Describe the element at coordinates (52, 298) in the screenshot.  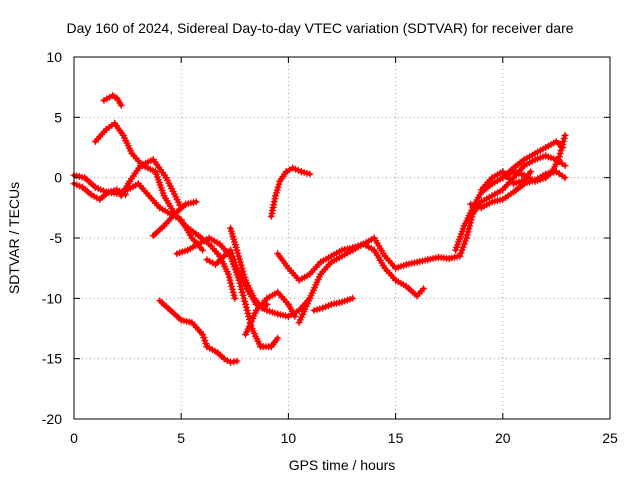
I see `y-tick-label: -10` at that location.